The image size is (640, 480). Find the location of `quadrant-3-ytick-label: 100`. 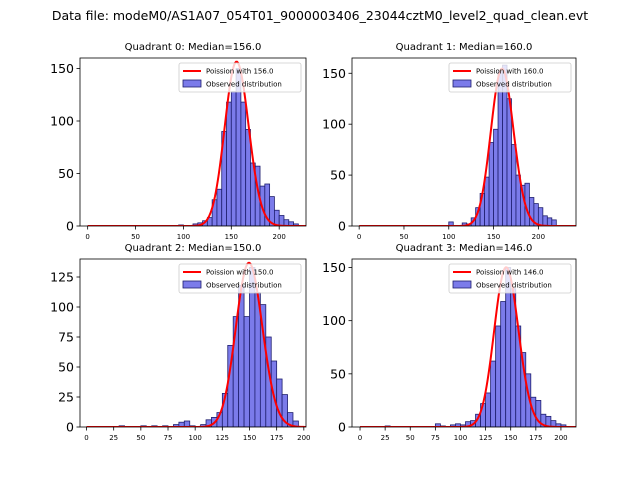

quadrant-3-ytick-label: 100 is located at coordinates (334, 320).